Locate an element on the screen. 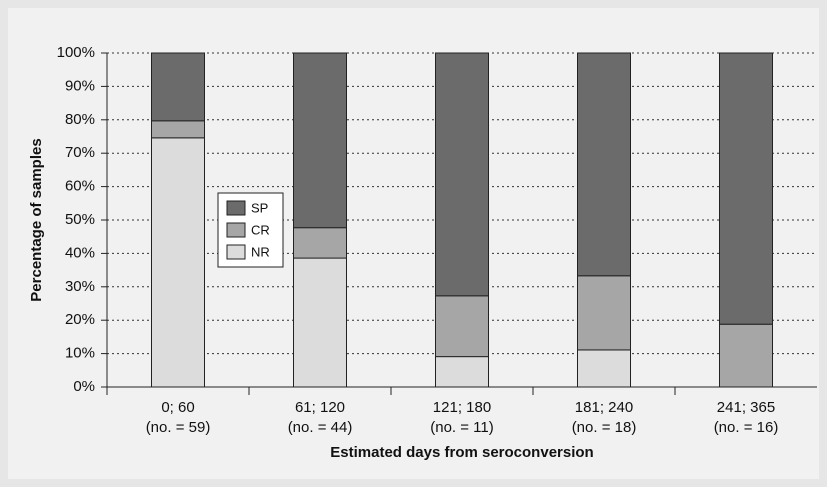  legend-label: CR is located at coordinates (260, 229).